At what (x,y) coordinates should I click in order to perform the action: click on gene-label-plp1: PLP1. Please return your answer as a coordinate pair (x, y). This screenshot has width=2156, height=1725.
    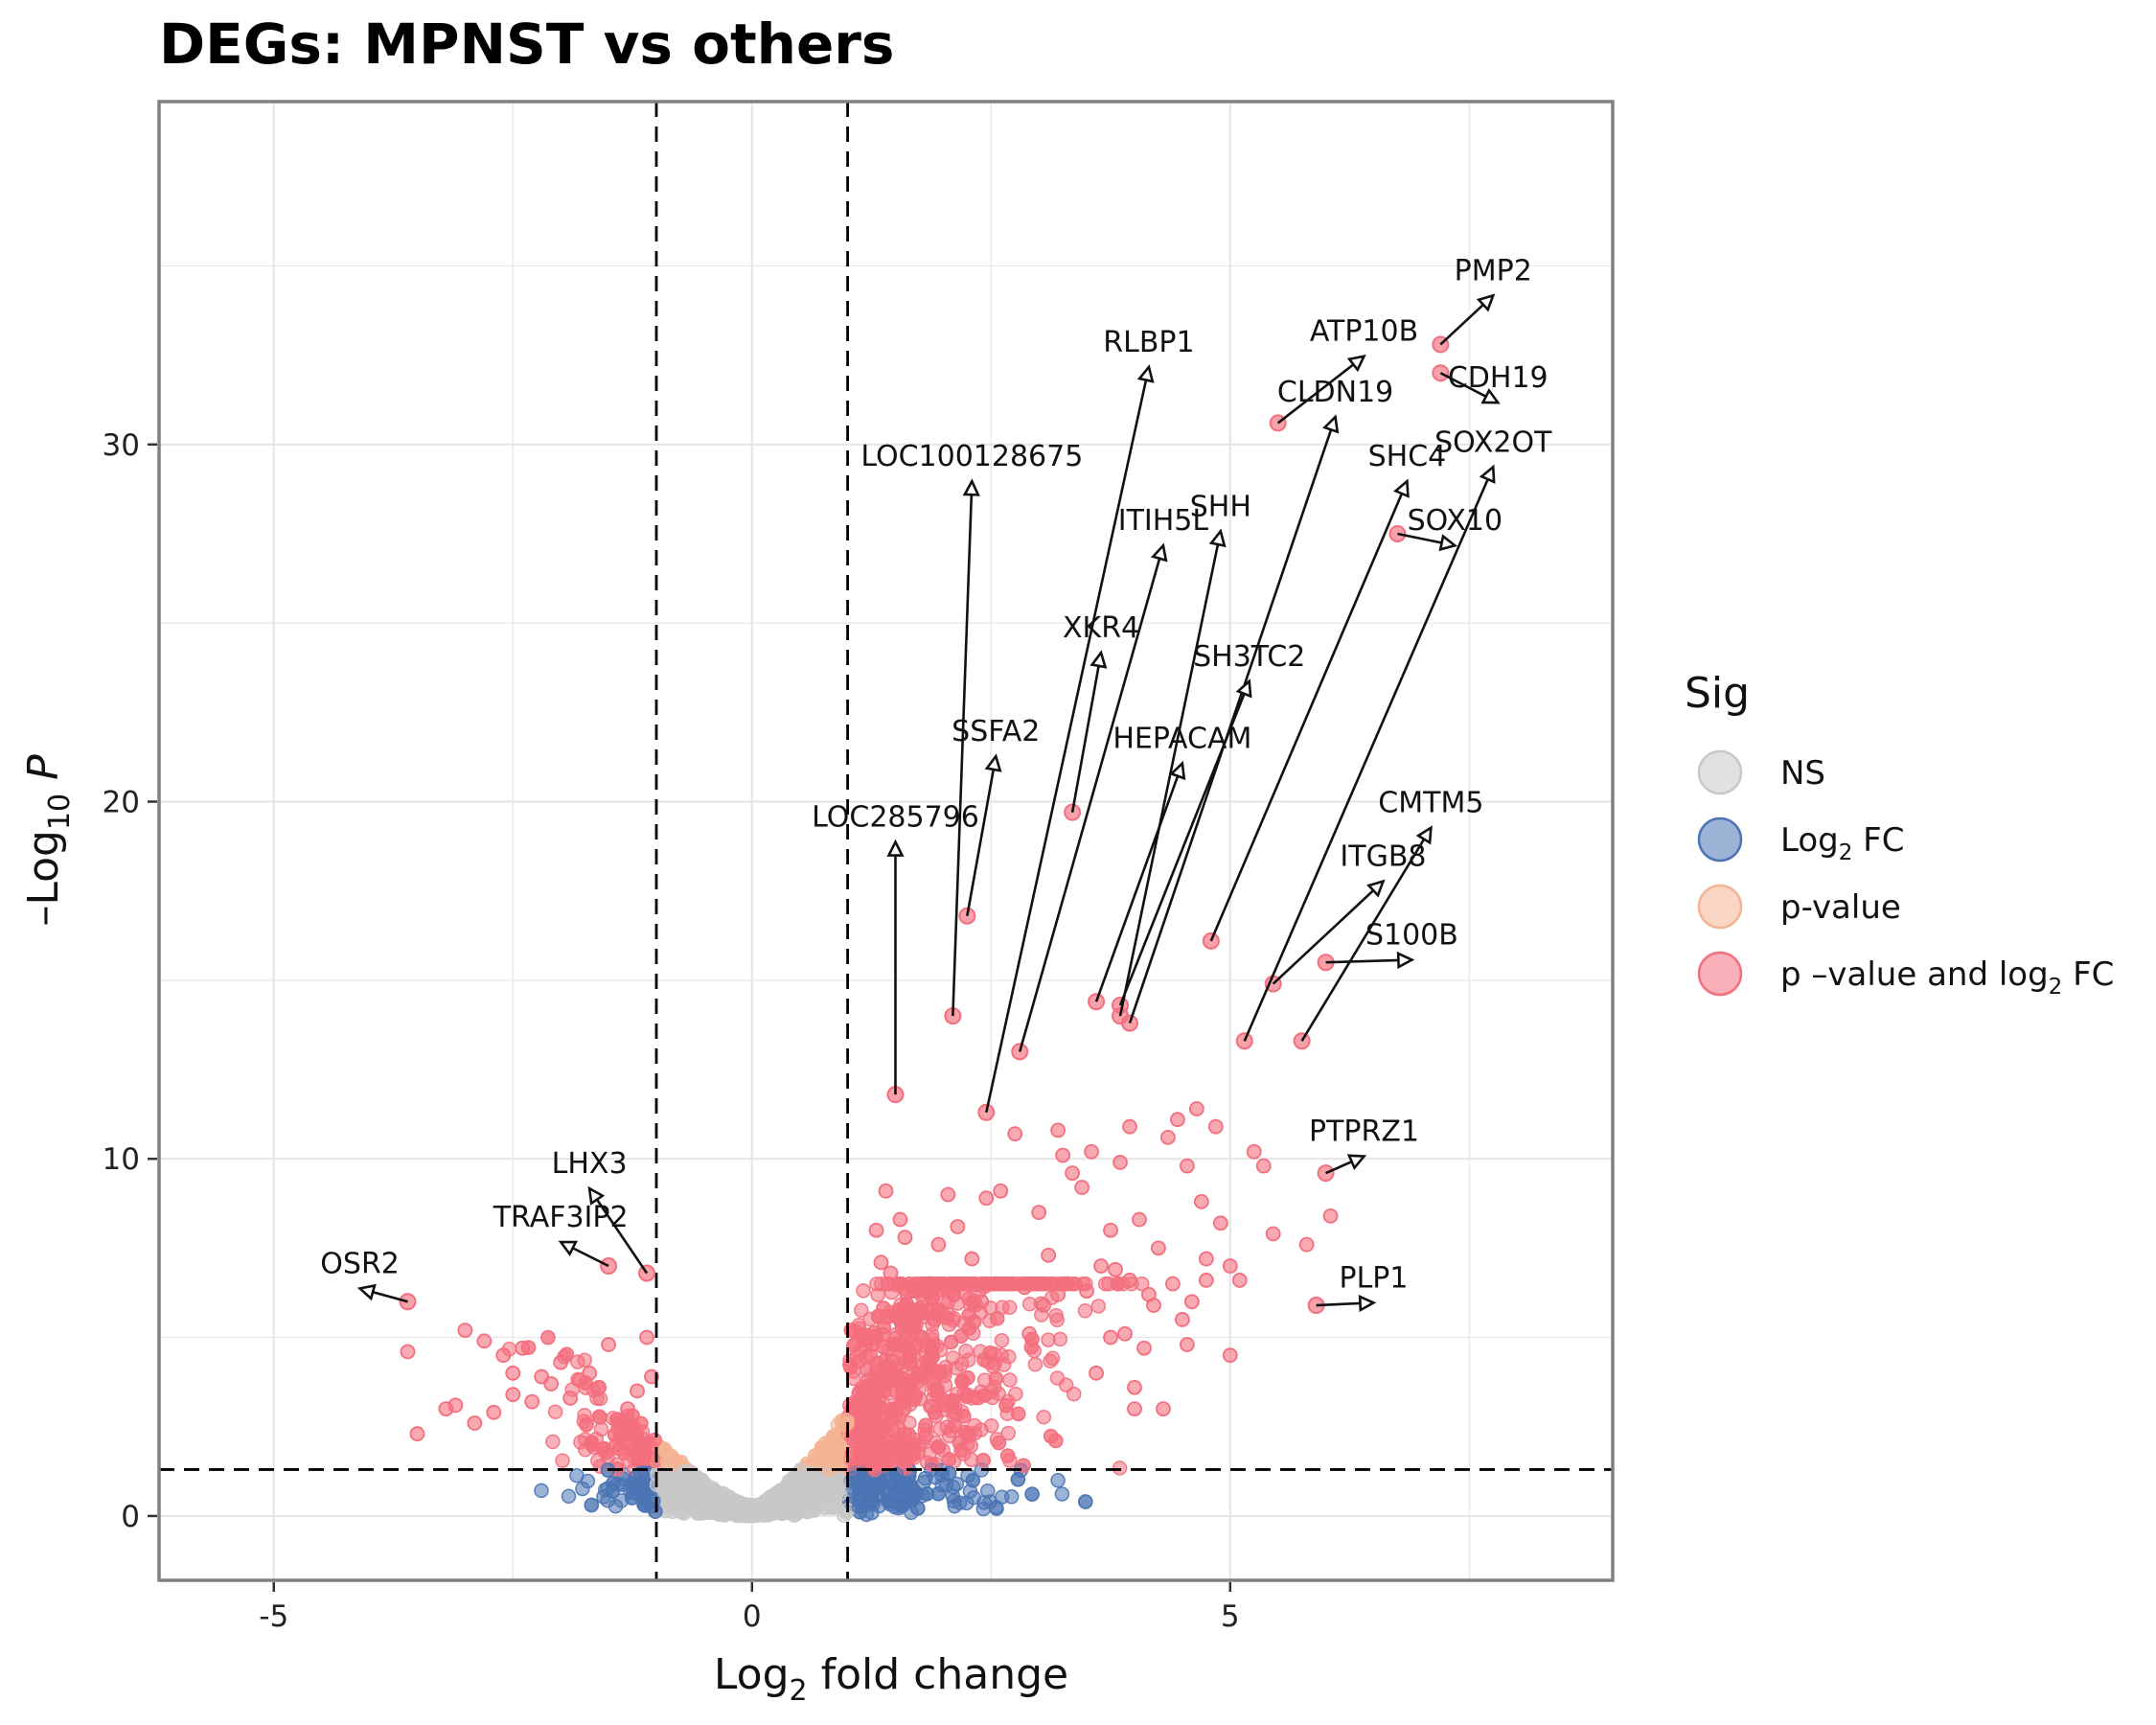
    Looking at the image, I should click on (1374, 1278).